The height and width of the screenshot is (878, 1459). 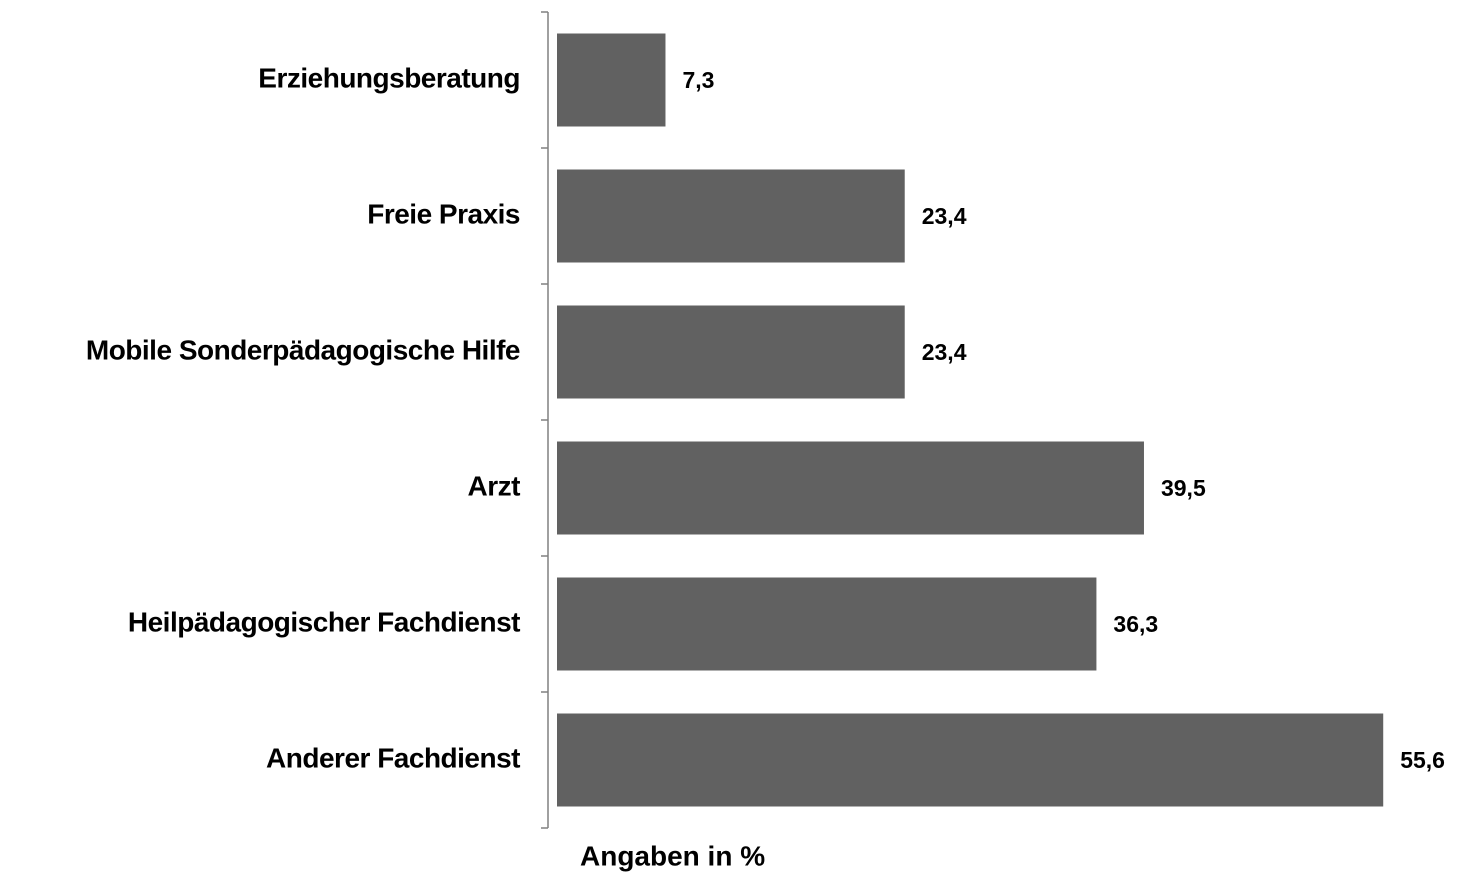 What do you see at coordinates (1135, 624) in the screenshot?
I see `data-label: 36,3` at bounding box center [1135, 624].